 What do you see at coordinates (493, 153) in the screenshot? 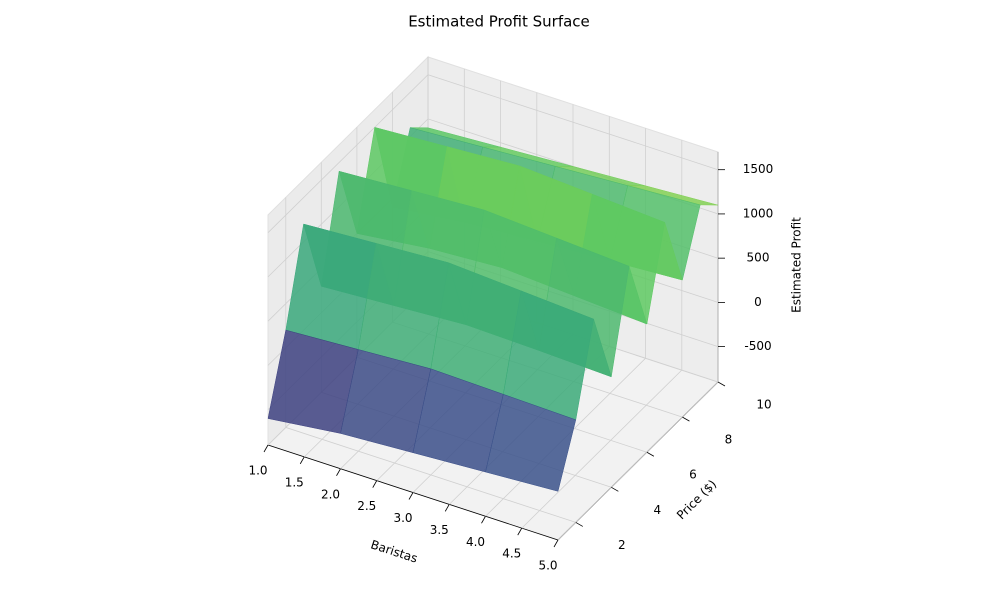
I see `z-grid-line` at bounding box center [493, 153].